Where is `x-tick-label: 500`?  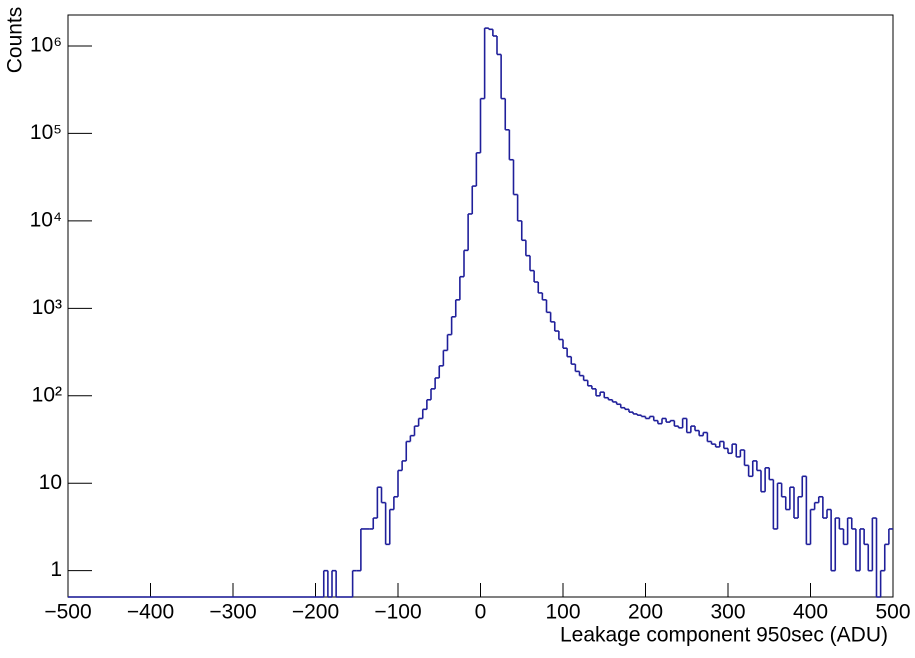
x-tick-label: 500 is located at coordinates (892, 612).